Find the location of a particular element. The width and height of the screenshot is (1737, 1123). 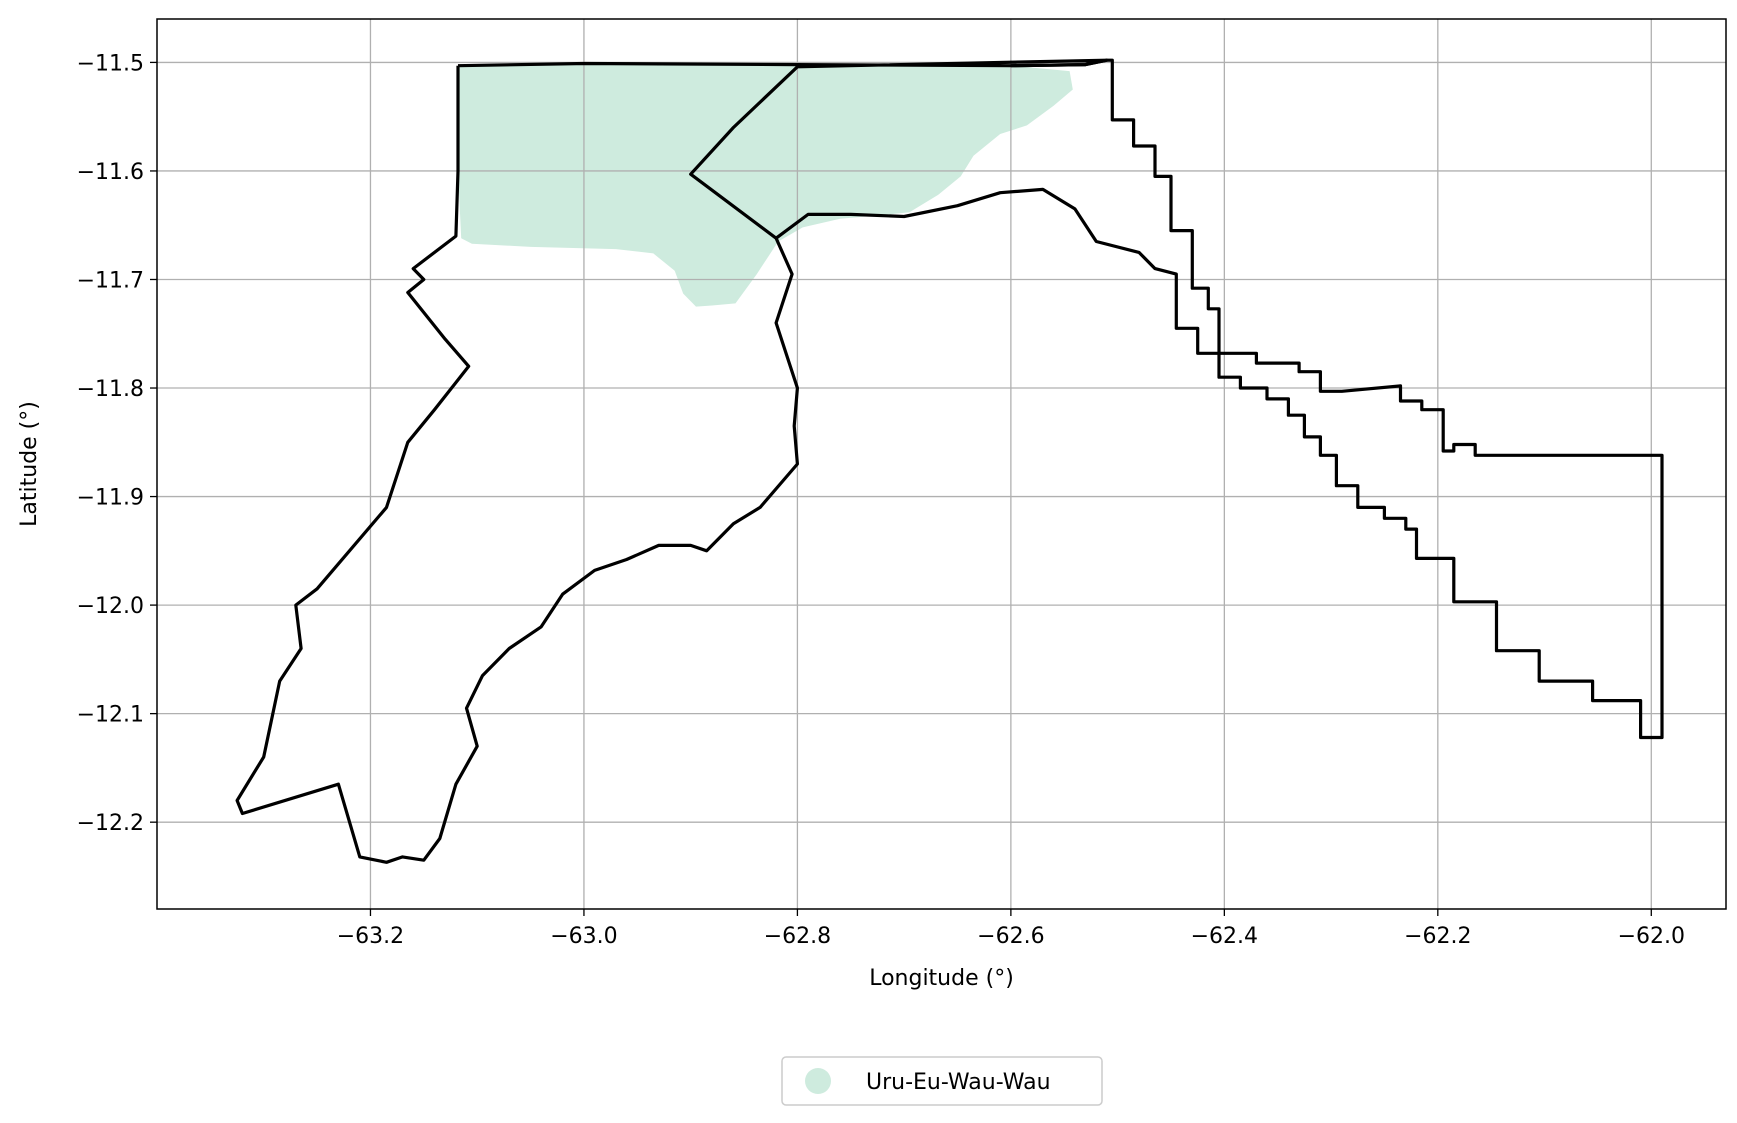

x-axis-ticks: −63.2 −63.0 −62.8 −62.6 −62.4 −62.2 −62.0 is located at coordinates (1011, 929).